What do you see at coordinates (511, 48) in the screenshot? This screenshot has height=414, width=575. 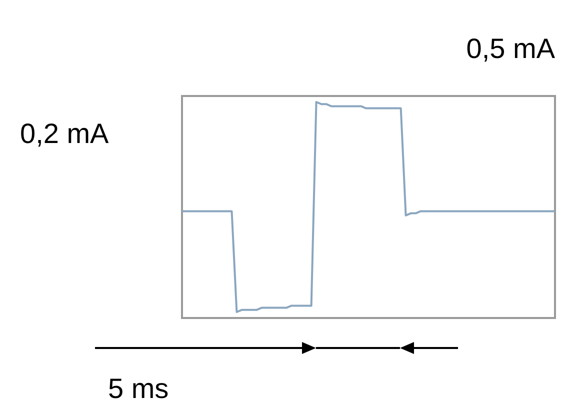 I see `text: 0,5 mA` at bounding box center [511, 48].